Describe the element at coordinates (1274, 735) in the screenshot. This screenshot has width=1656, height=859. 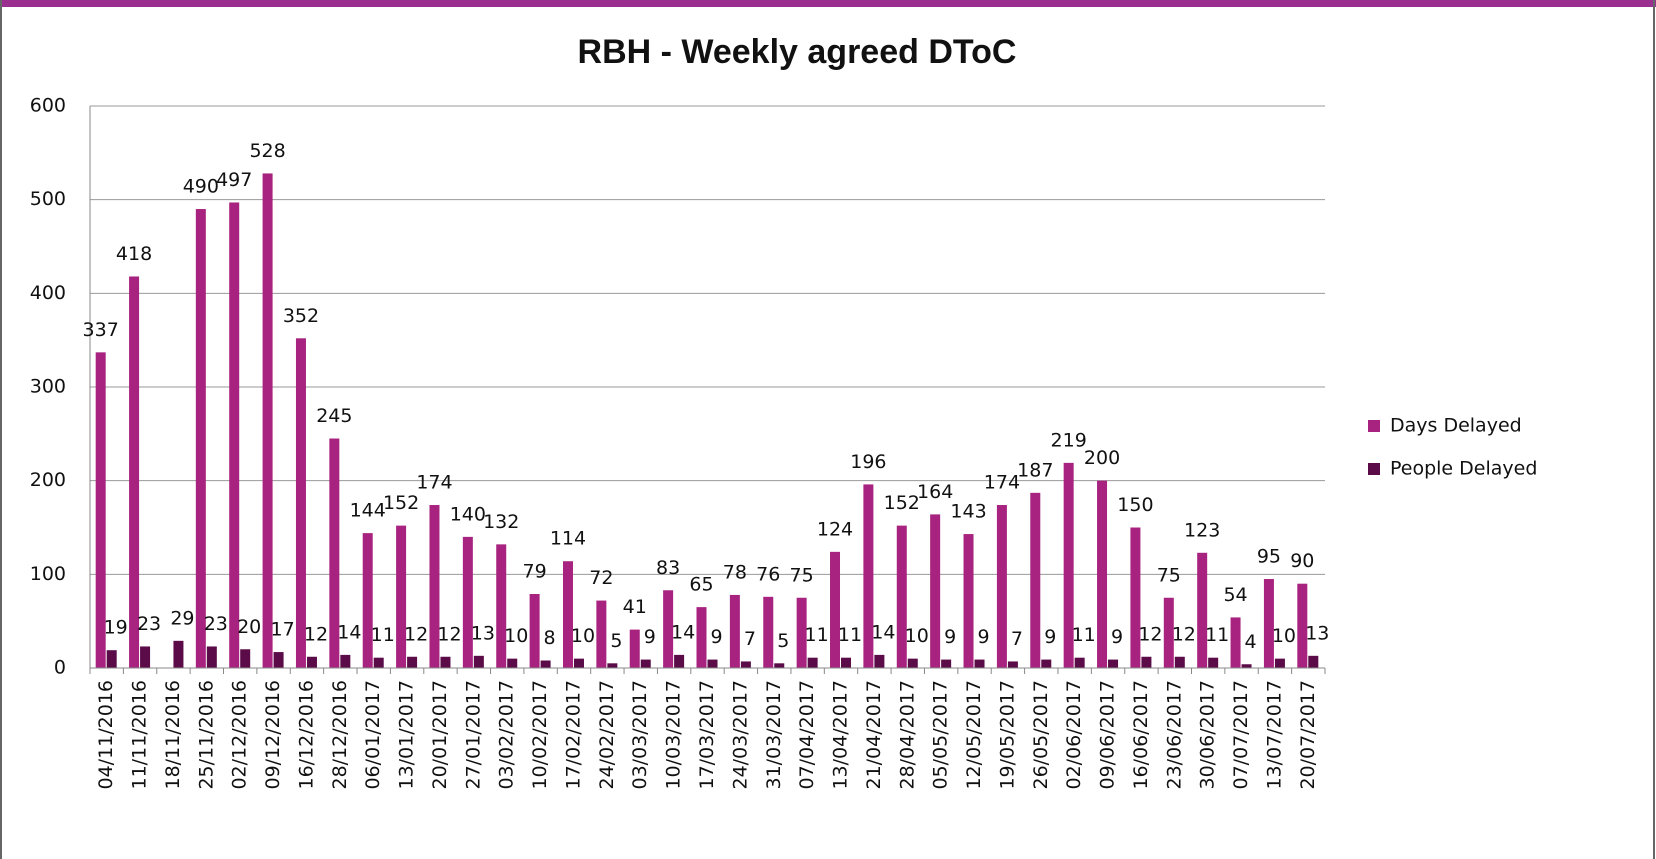
I see `x-tick-label: 13/07/2017` at that location.